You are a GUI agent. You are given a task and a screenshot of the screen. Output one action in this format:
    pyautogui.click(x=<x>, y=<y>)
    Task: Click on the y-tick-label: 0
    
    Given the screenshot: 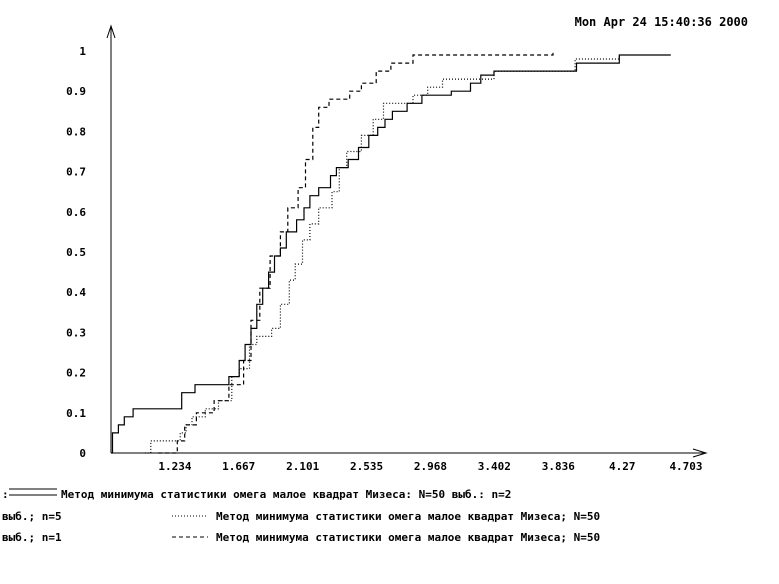 What is the action you would take?
    pyautogui.click(x=82, y=453)
    